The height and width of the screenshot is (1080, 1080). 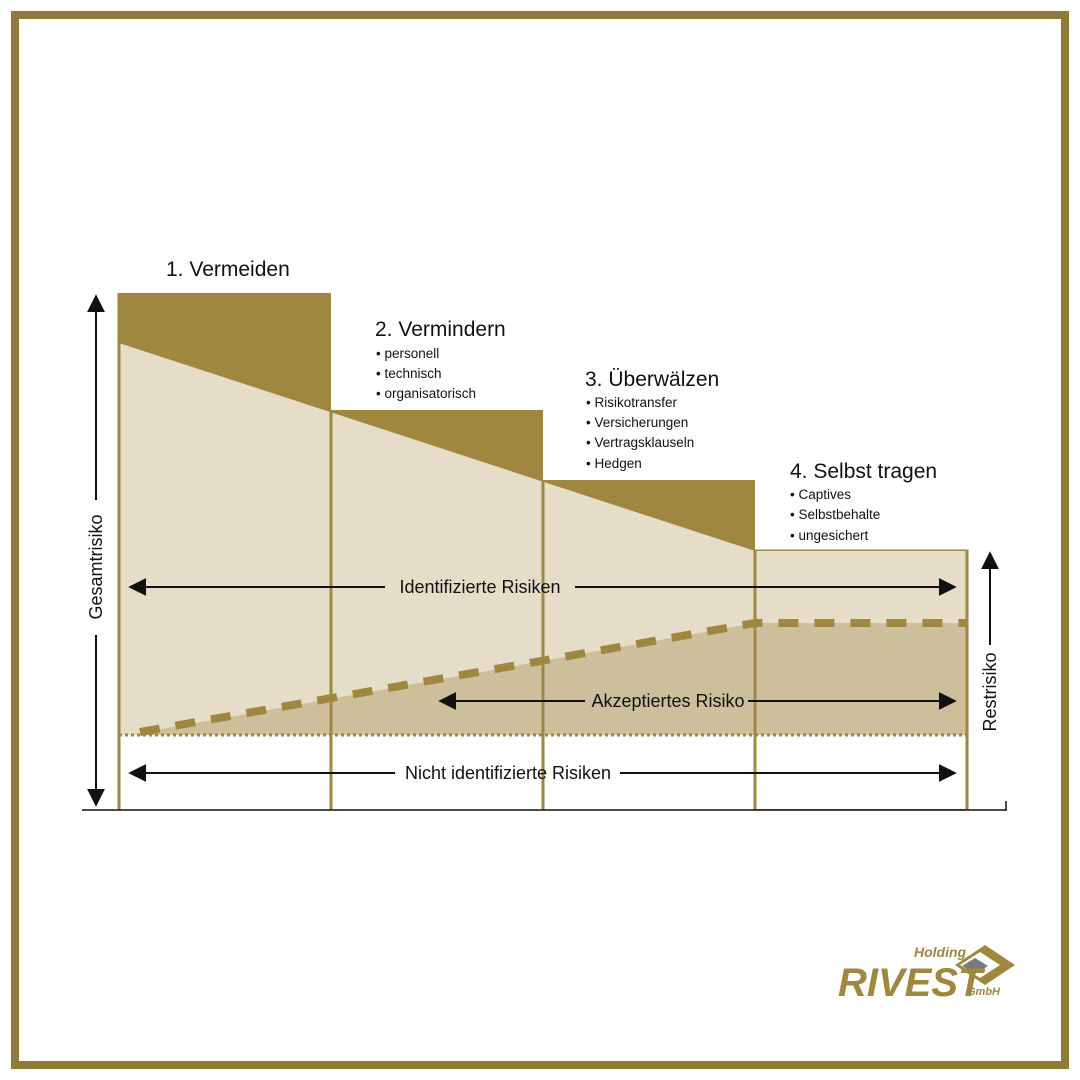 I want to click on logo-main-text: RIVEST, so click(x=912, y=983).